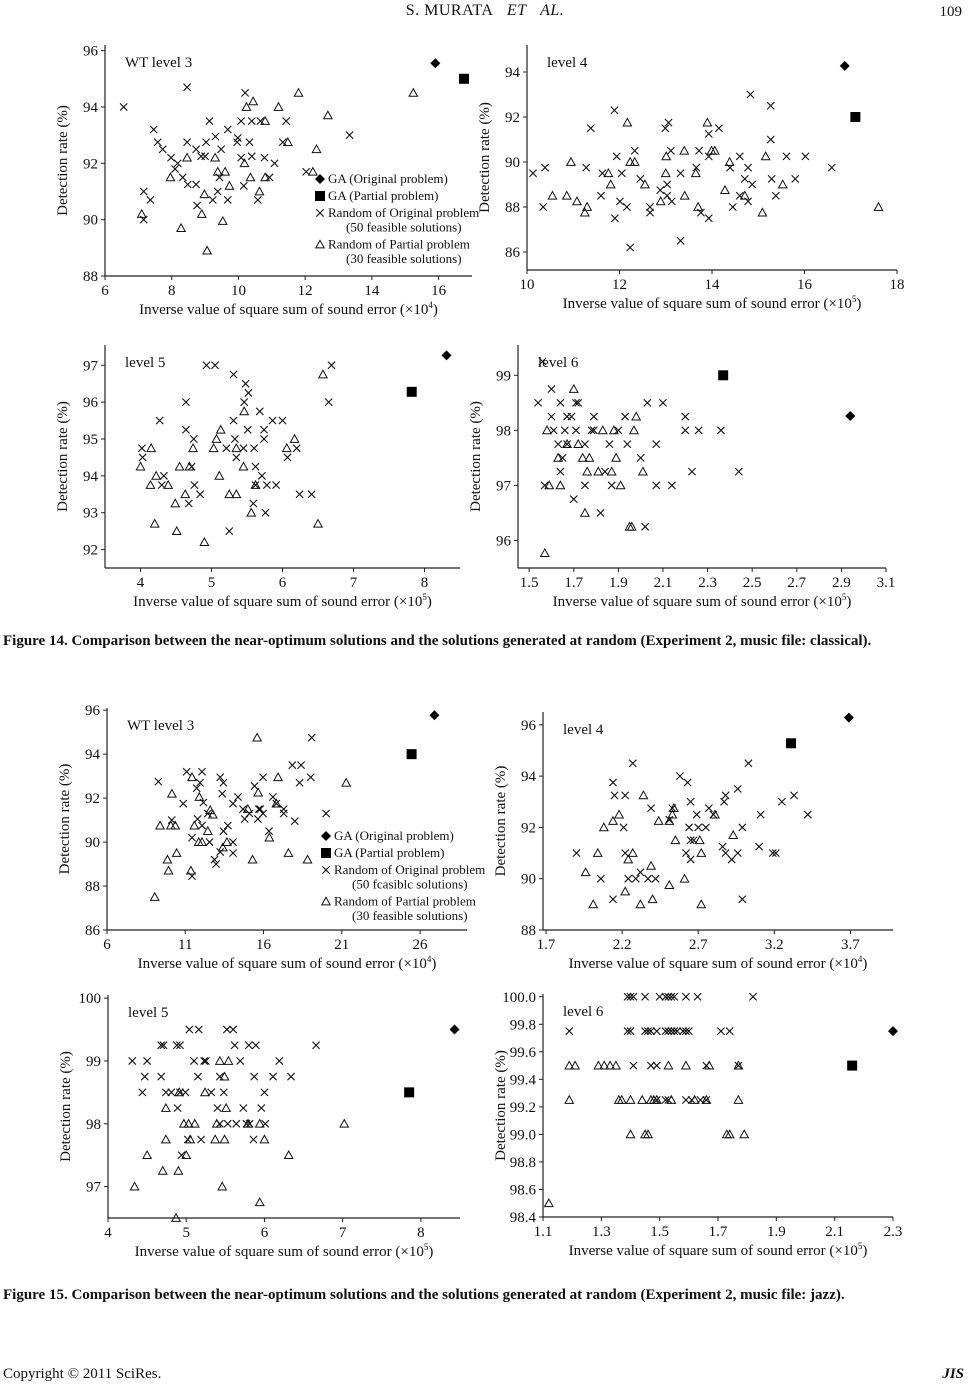 The image size is (970, 1386). Describe the element at coordinates (791, 743) in the screenshot. I see `ga-partial-point` at that location.